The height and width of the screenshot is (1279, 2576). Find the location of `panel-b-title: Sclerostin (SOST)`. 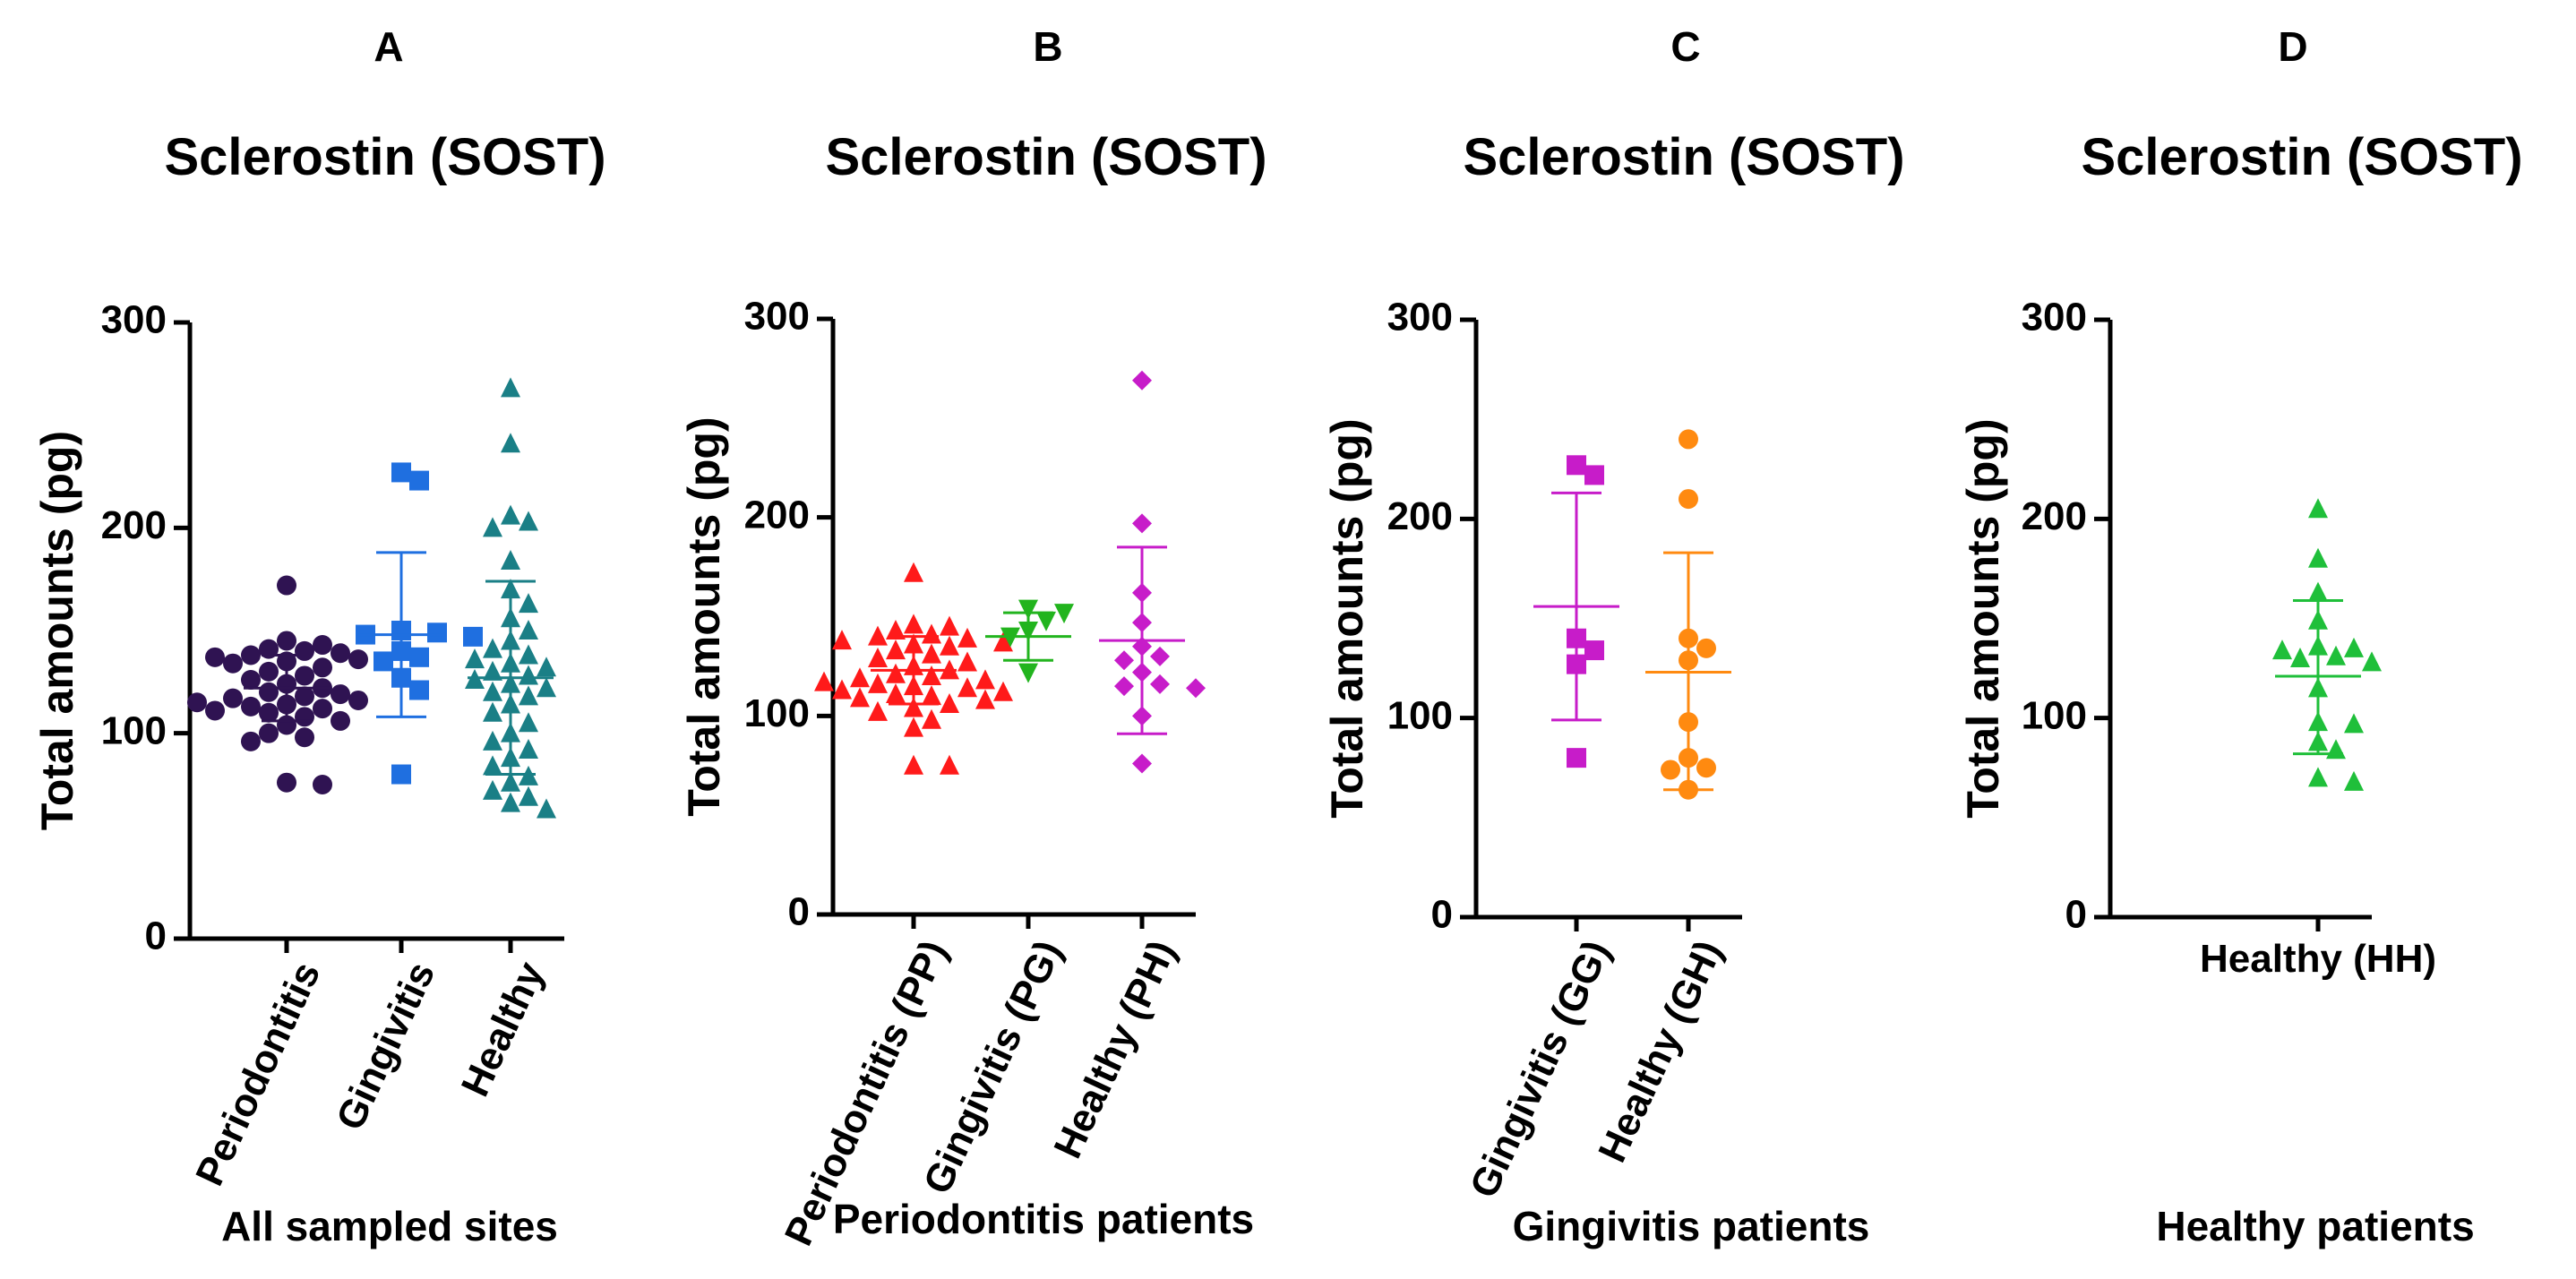

panel-b-title: Sclerostin (SOST) is located at coordinates (1046, 157).